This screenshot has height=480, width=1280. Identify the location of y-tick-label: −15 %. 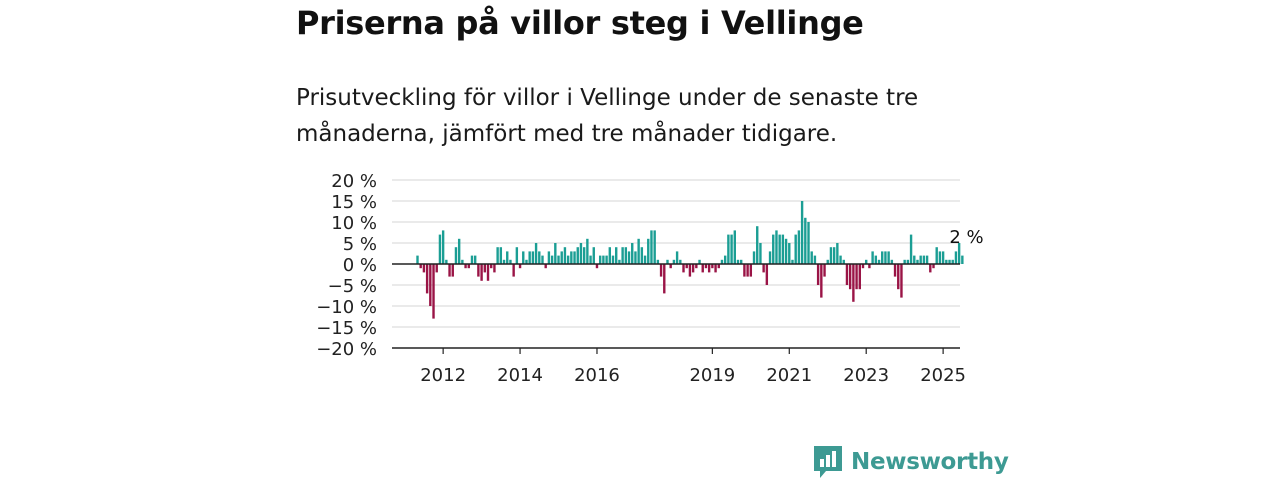
(346, 328).